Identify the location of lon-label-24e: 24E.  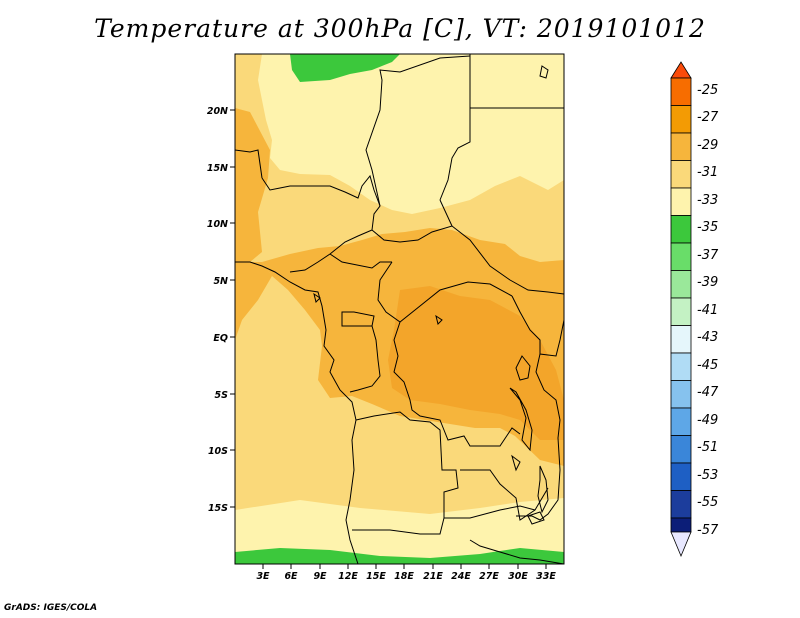
(461, 576).